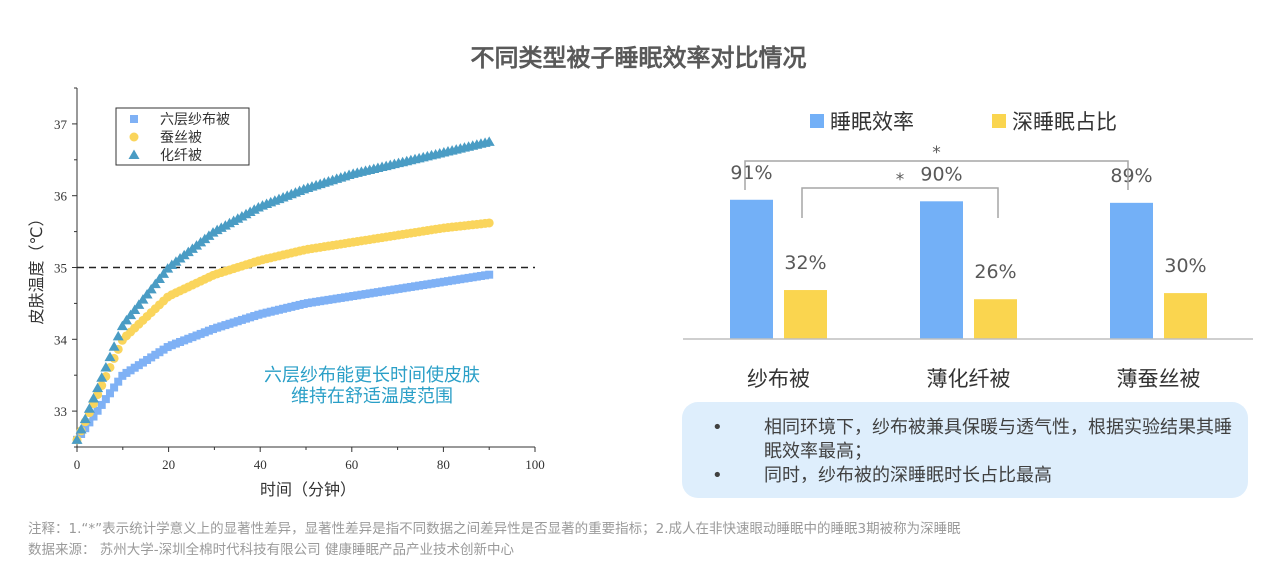  What do you see at coordinates (60, 411) in the screenshot?
I see `y-tick-label: 33` at bounding box center [60, 411].